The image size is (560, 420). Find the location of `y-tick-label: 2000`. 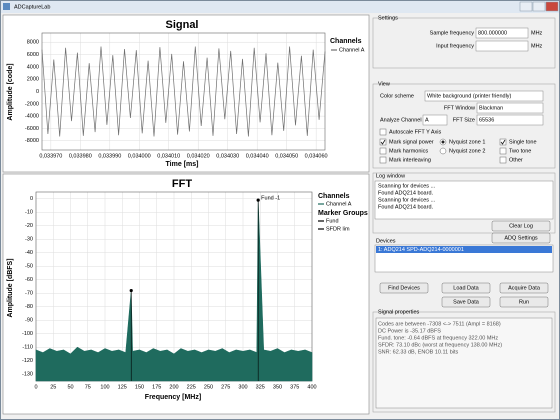

y-tick-label: 2000 is located at coordinates (33, 80).